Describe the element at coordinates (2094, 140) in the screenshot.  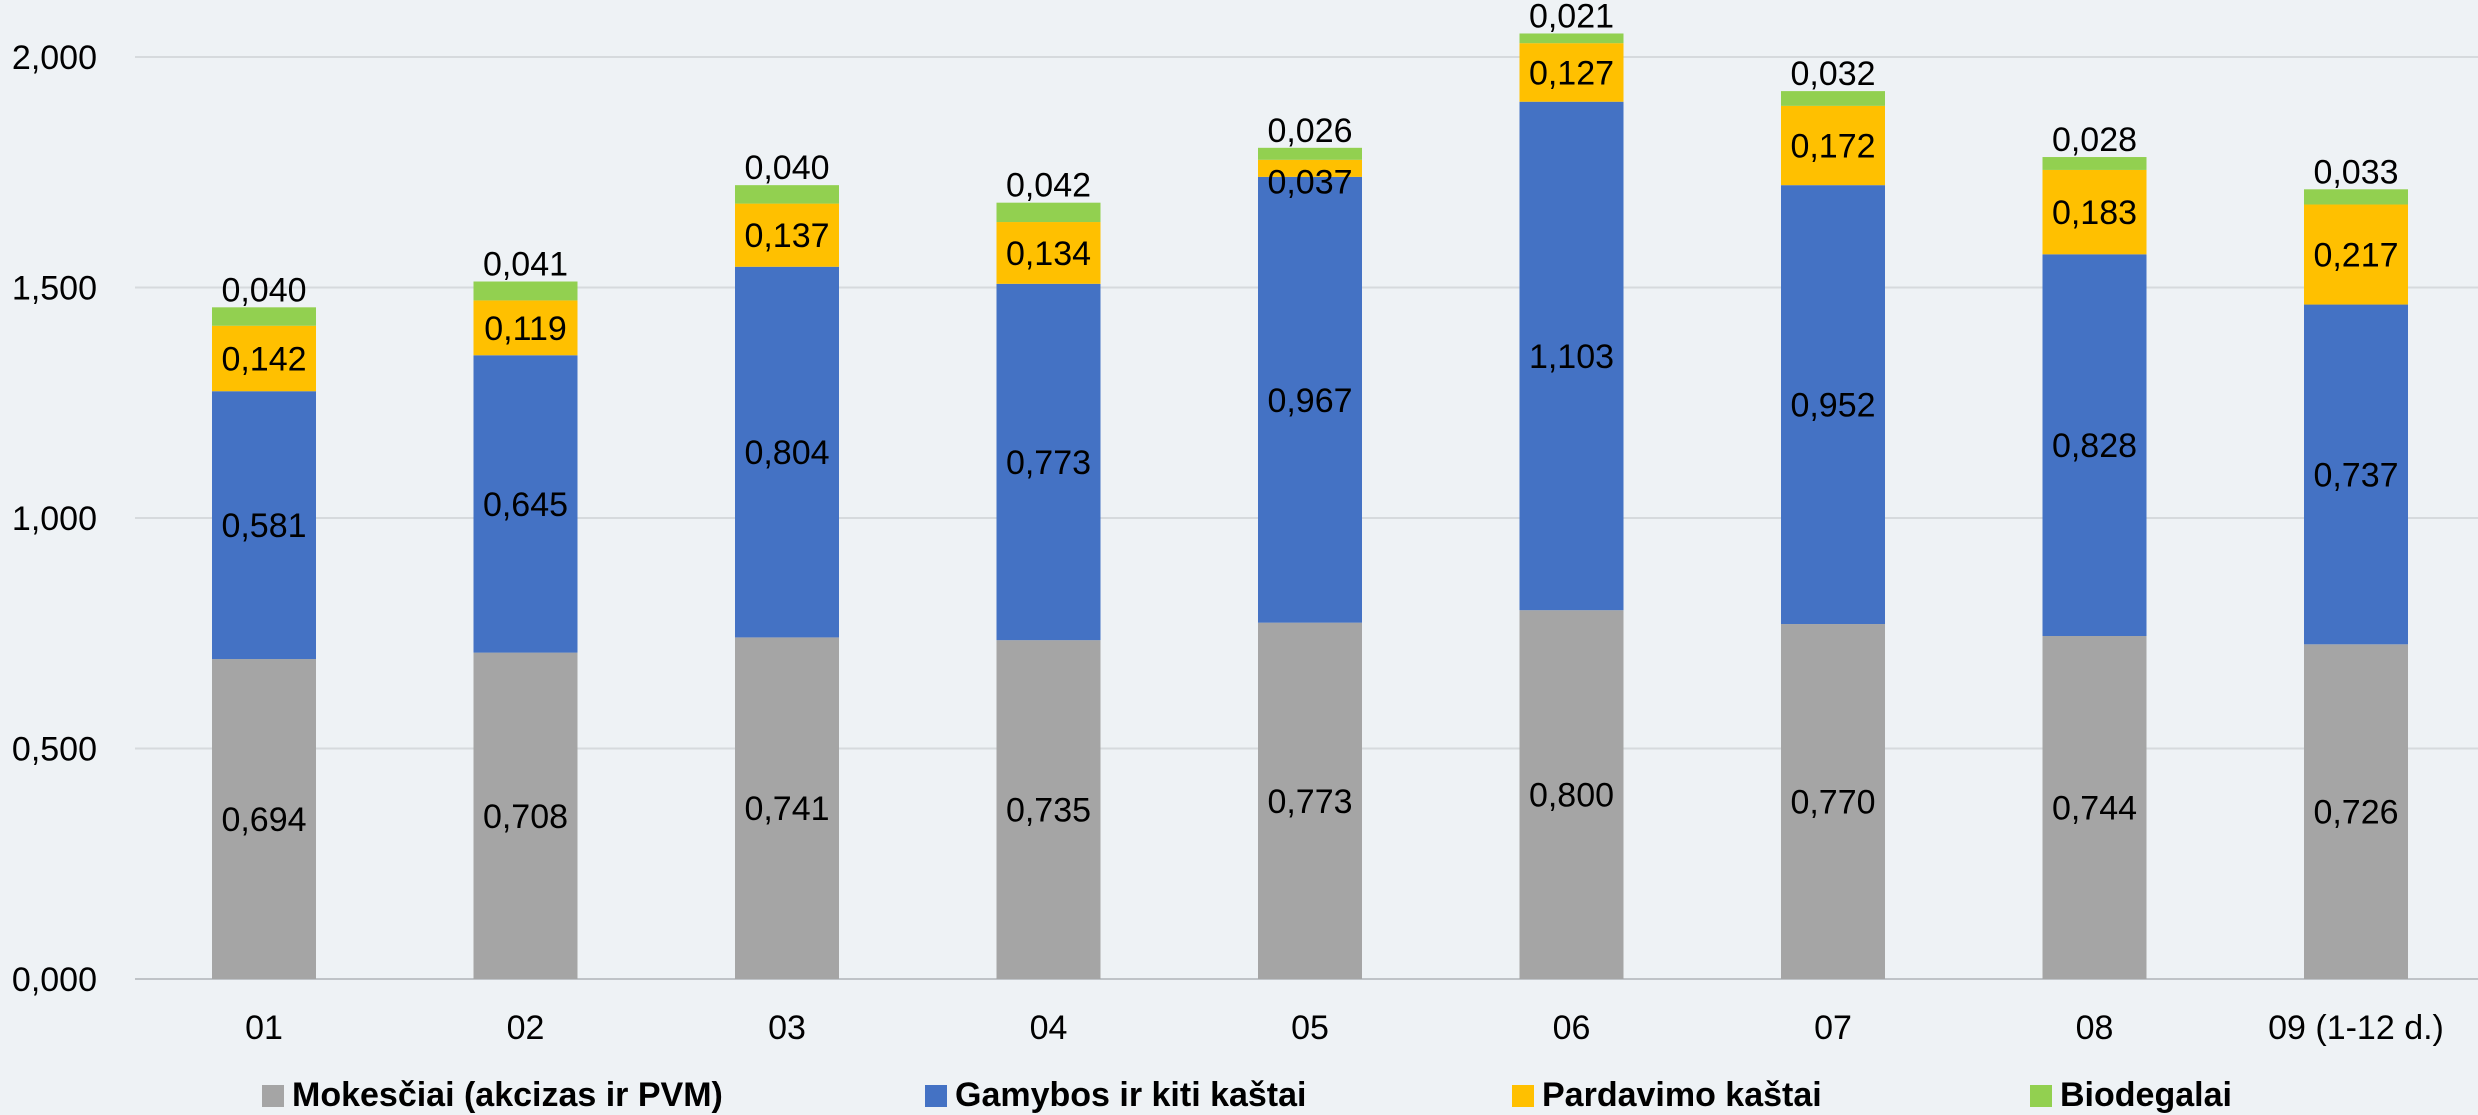
I see `data-label: 0,028` at that location.